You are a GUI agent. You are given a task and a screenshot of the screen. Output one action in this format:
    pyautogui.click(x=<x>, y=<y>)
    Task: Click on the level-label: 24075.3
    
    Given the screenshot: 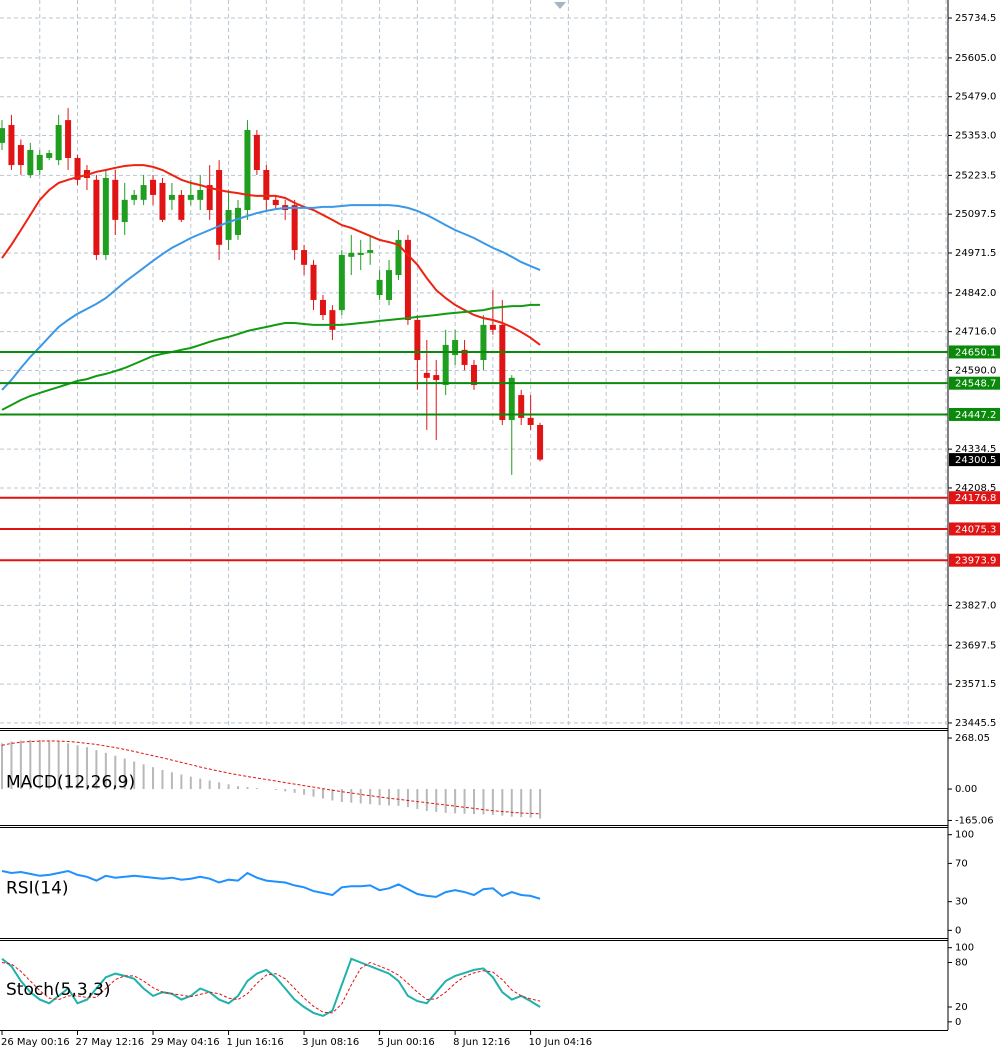 What is the action you would take?
    pyautogui.click(x=975, y=529)
    